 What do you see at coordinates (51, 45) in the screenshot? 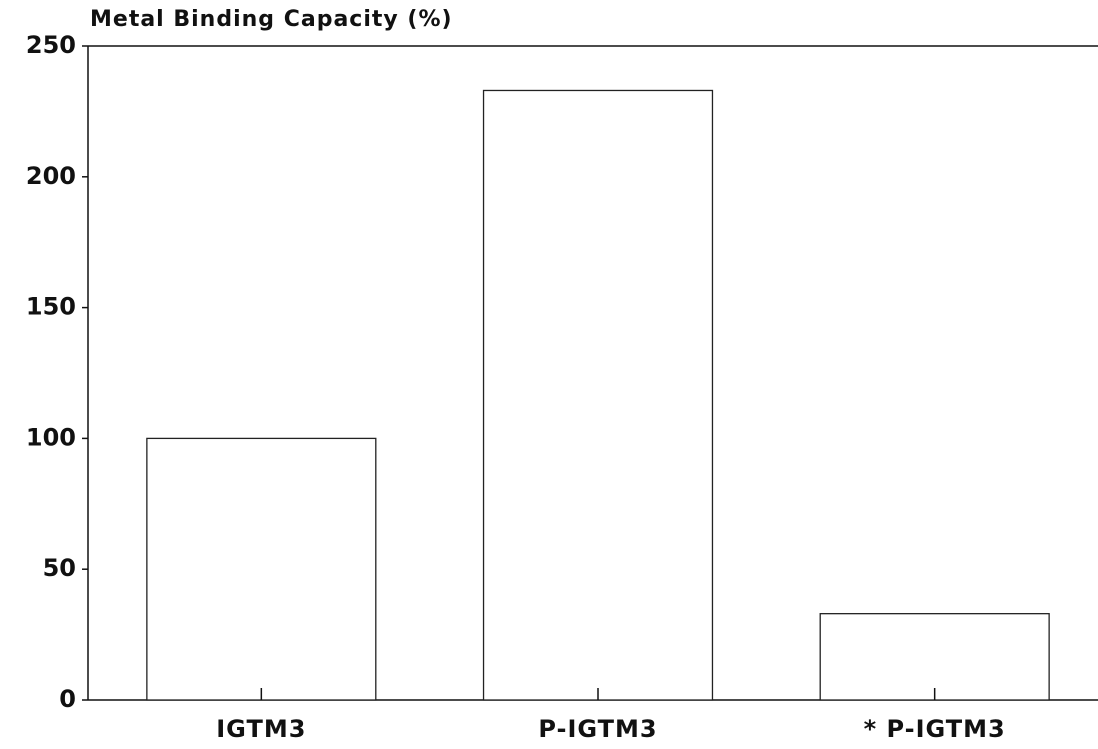
I see `y-tick-label: 250` at bounding box center [51, 45].